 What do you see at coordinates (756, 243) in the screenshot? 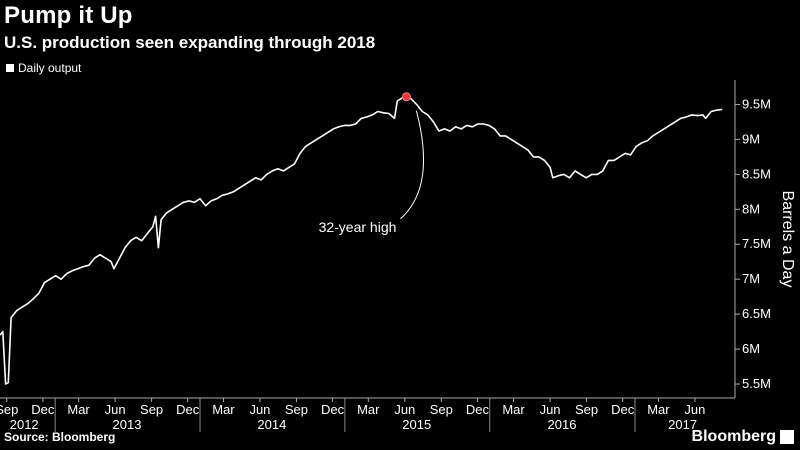
I see `y-tick-label: 7.5M` at bounding box center [756, 243].